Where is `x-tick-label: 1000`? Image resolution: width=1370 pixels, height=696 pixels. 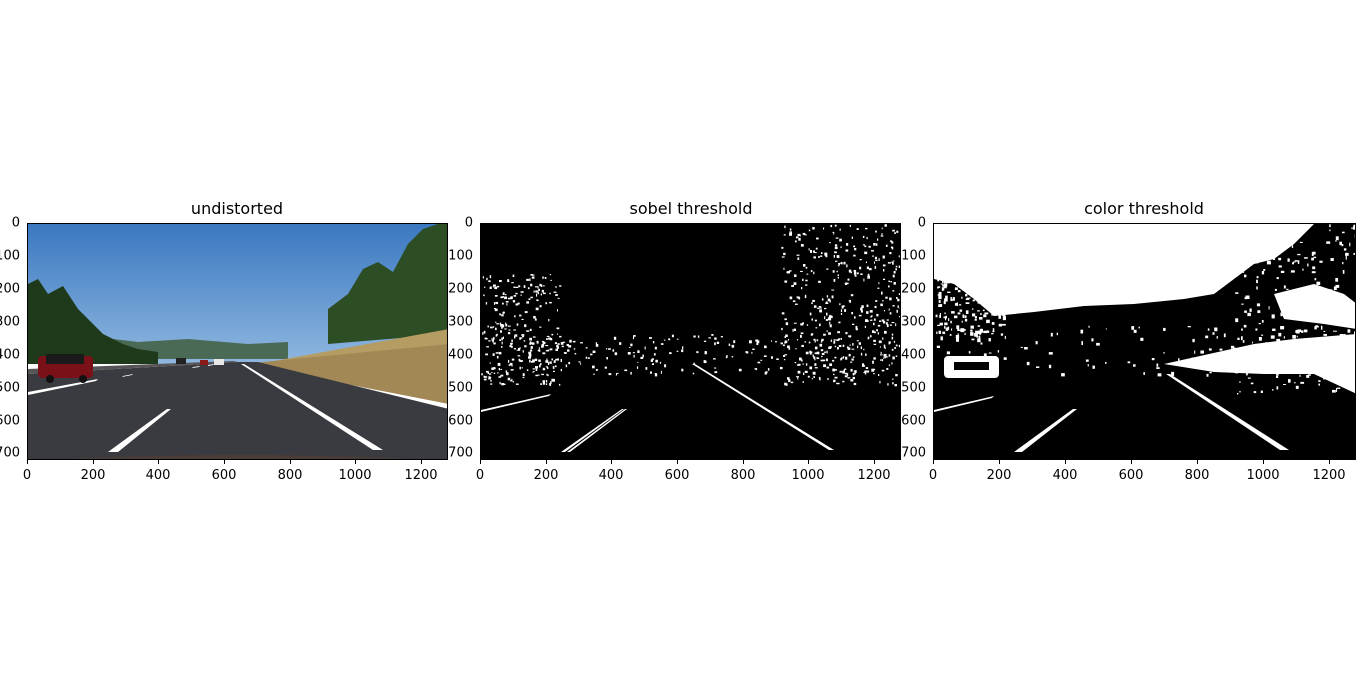 x-tick-label: 1000 is located at coordinates (1262, 475).